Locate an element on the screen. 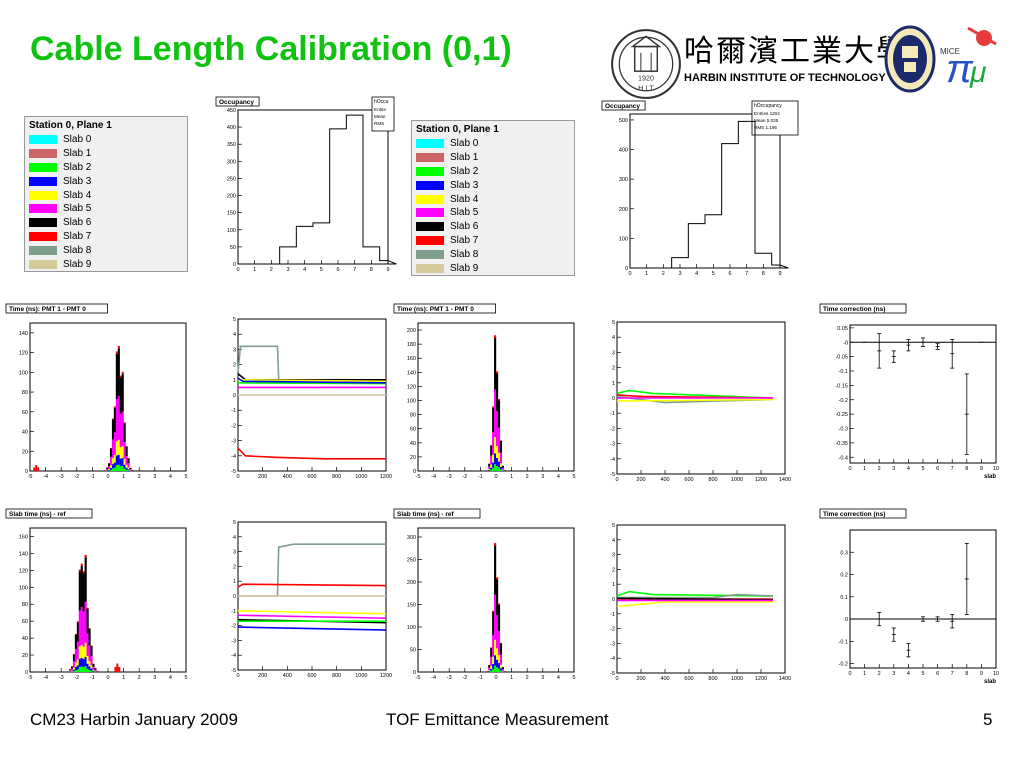  chart-svg: -5 -4 -3 -2 -1 0 1 2 3 4 5 0 200 400 600 800 1000 1200 is located at coordinates (311, 398).